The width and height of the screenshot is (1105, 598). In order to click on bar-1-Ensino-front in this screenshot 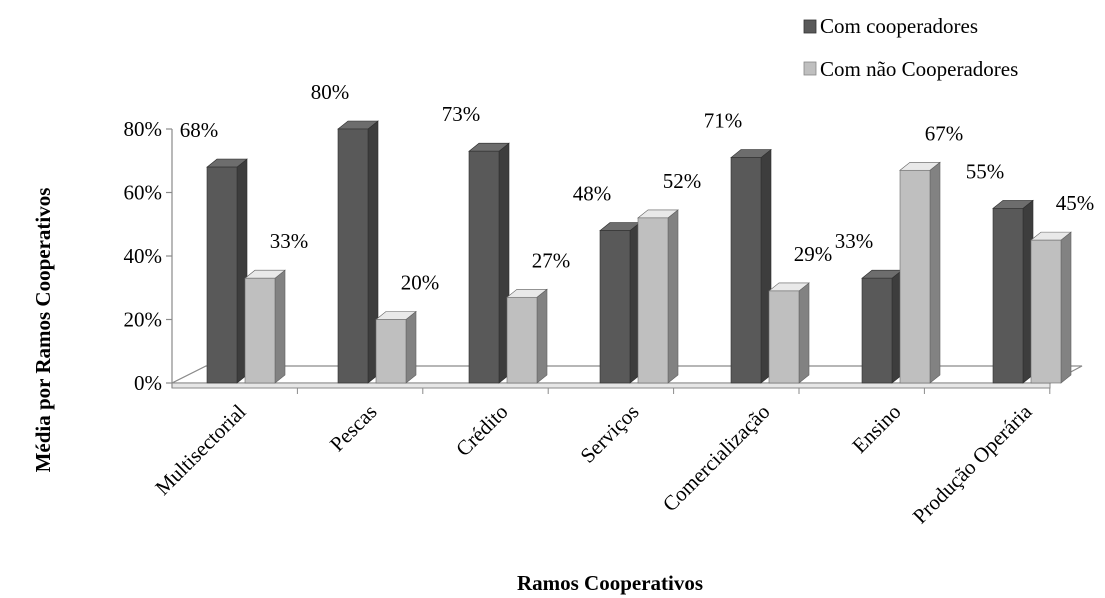, I will do `click(877, 330)`.